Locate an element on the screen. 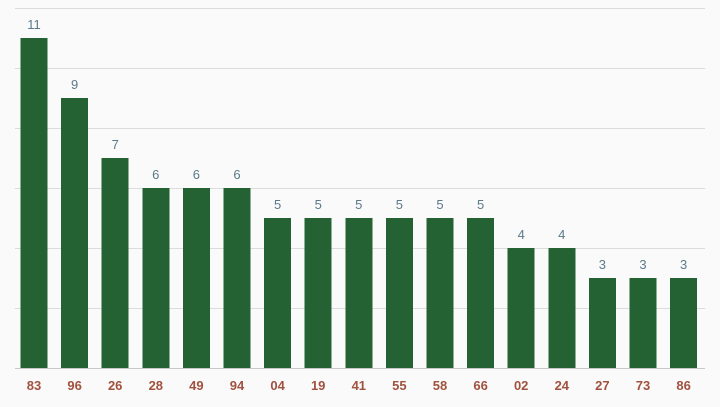  value-label-96: 9 is located at coordinates (74, 84).